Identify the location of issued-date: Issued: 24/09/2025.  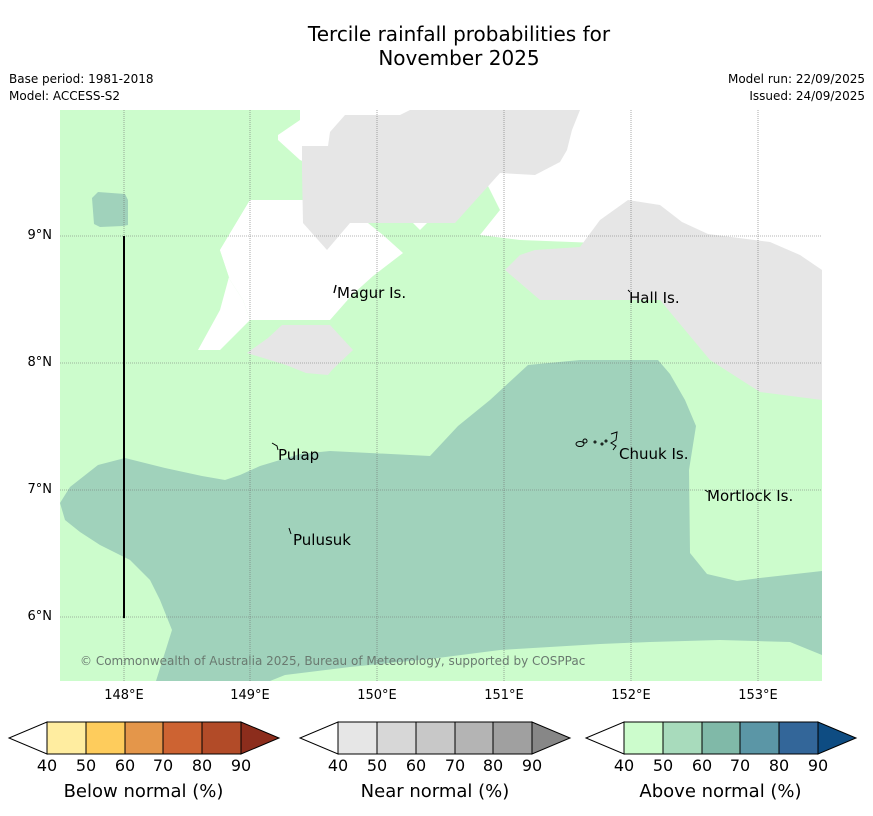
(807, 96).